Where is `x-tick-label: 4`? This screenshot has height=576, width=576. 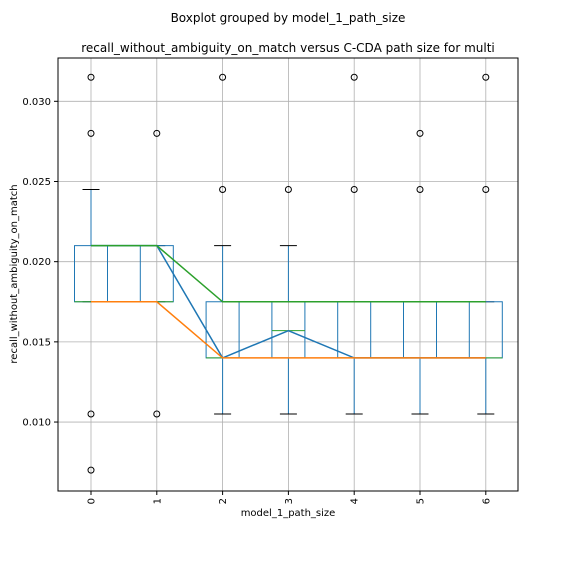 x-tick-label: 4 is located at coordinates (355, 501).